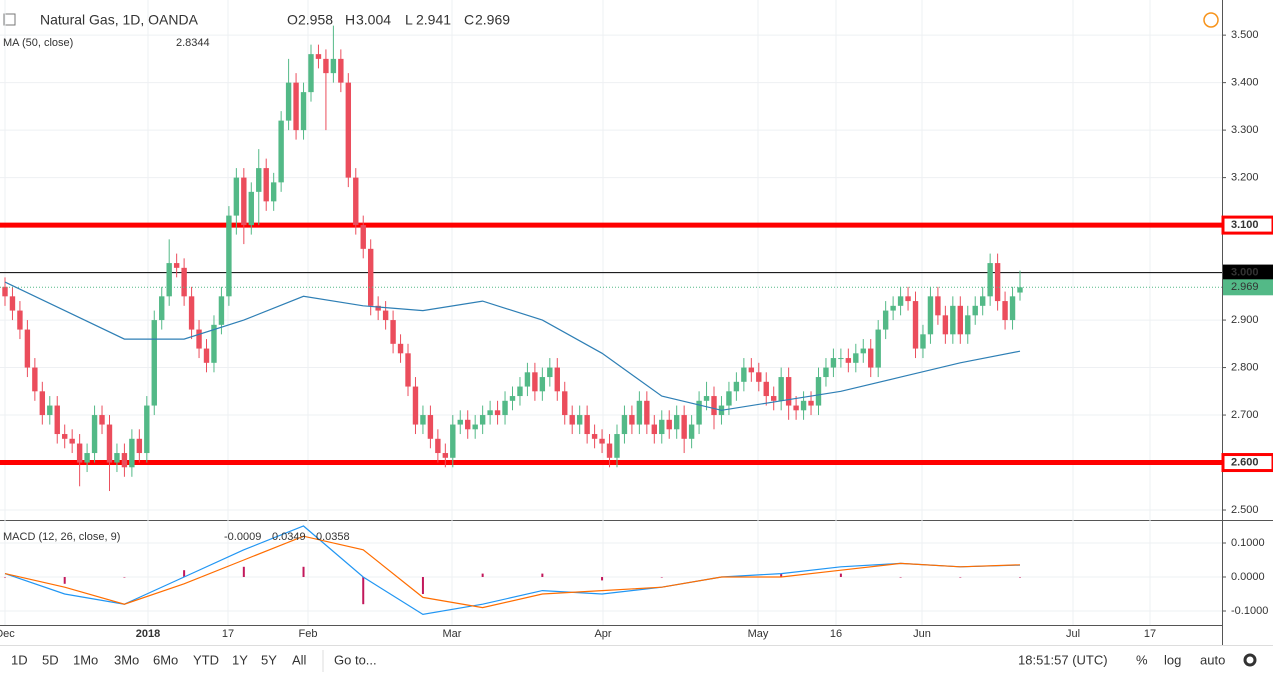 The height and width of the screenshot is (679, 1273). Describe the element at coordinates (1245, 178) in the screenshot. I see `y-tick-label: 3.200` at that location.